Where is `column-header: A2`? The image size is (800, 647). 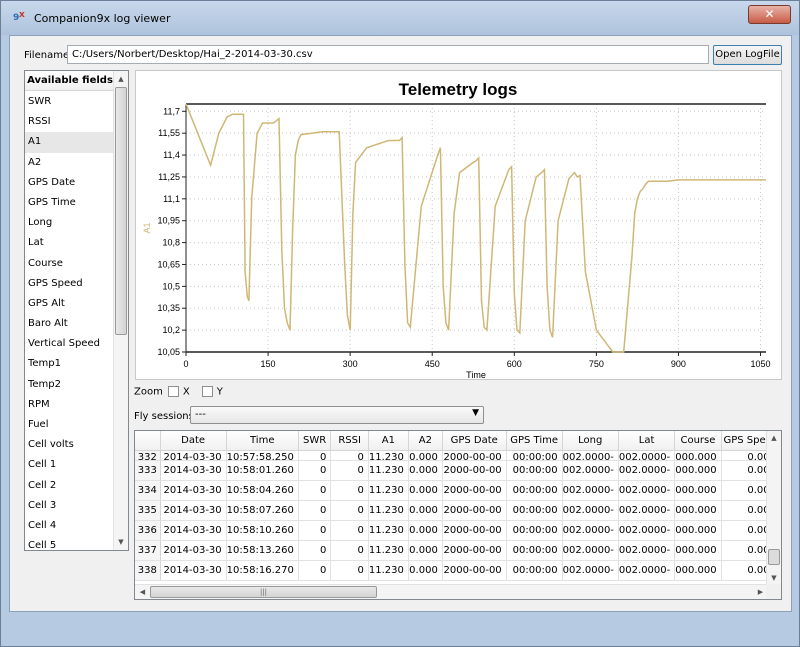 column-header: A2 is located at coordinates (425, 441).